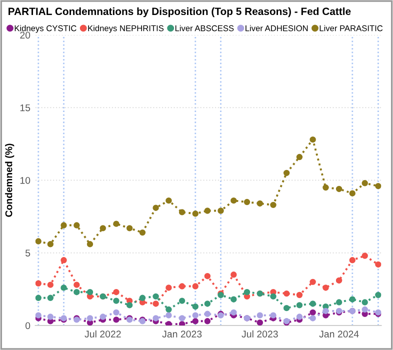 This screenshot has height=350, width=393. What do you see at coordinates (182, 334) in the screenshot?
I see `x-tick-label: Jan 2023` at bounding box center [182, 334].